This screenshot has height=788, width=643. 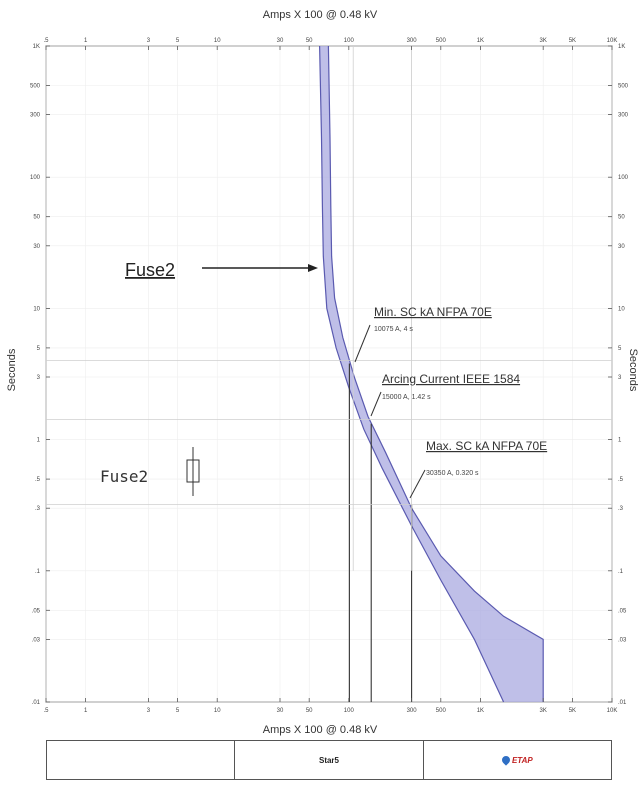 I want to click on y-tick-label-left: .01, so click(x=36, y=703).